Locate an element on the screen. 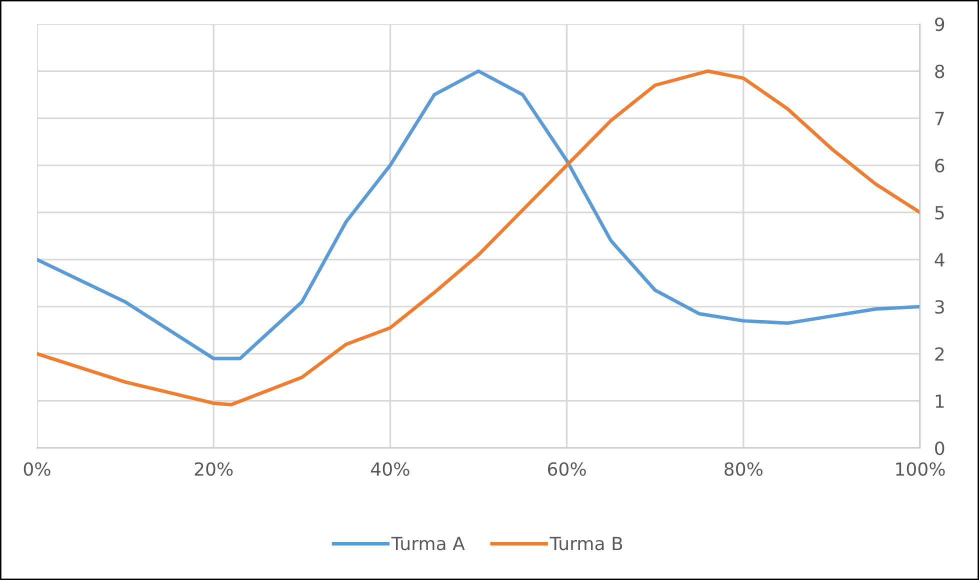 The height and width of the screenshot is (580, 979). y-tick-label: 8 is located at coordinates (939, 71).